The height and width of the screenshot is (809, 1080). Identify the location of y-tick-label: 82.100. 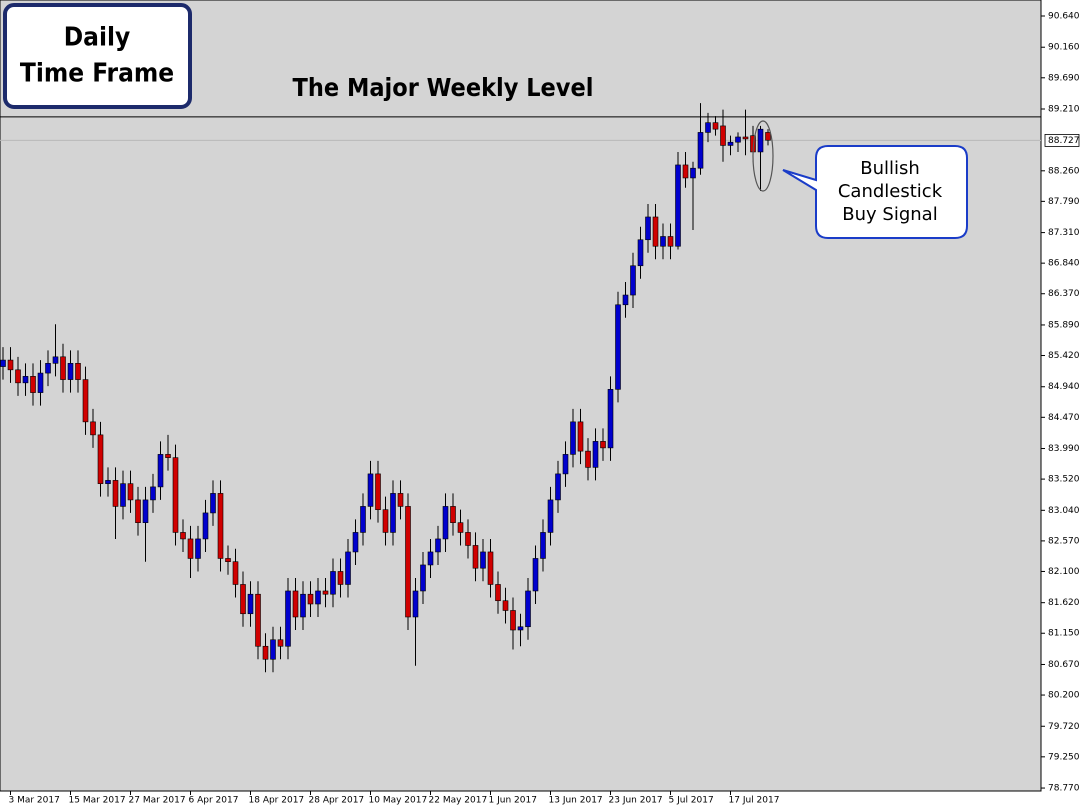
(1064, 572).